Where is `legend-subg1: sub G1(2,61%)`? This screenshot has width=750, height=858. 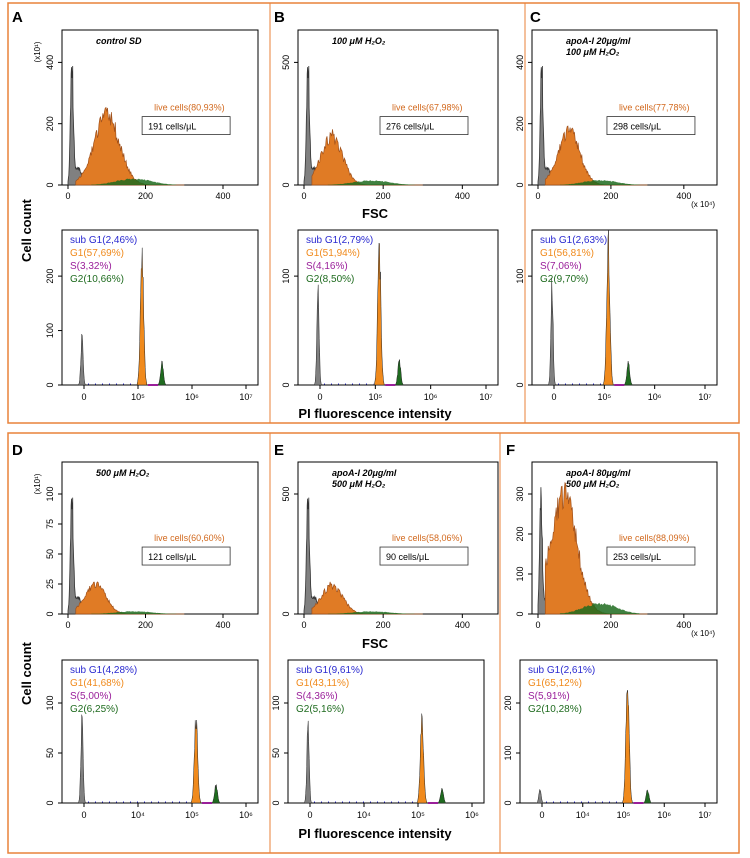 legend-subg1: sub G1(2,61%) is located at coordinates (561, 670).